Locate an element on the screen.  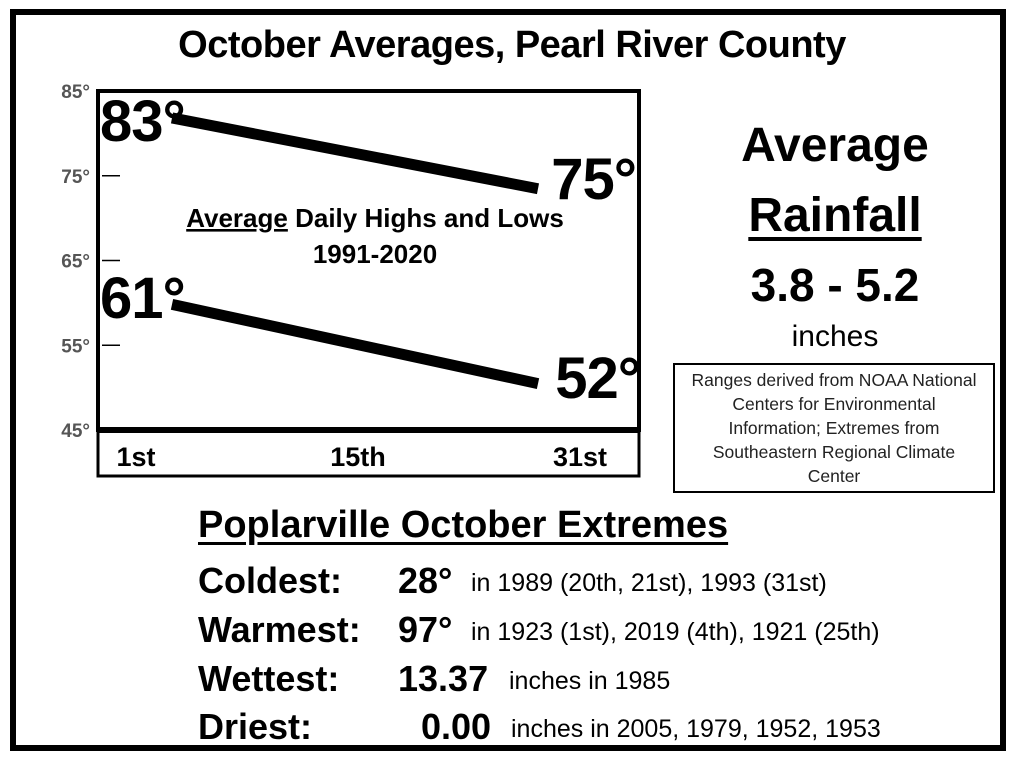
extreme-value: 13.37 is located at coordinates (443, 678).